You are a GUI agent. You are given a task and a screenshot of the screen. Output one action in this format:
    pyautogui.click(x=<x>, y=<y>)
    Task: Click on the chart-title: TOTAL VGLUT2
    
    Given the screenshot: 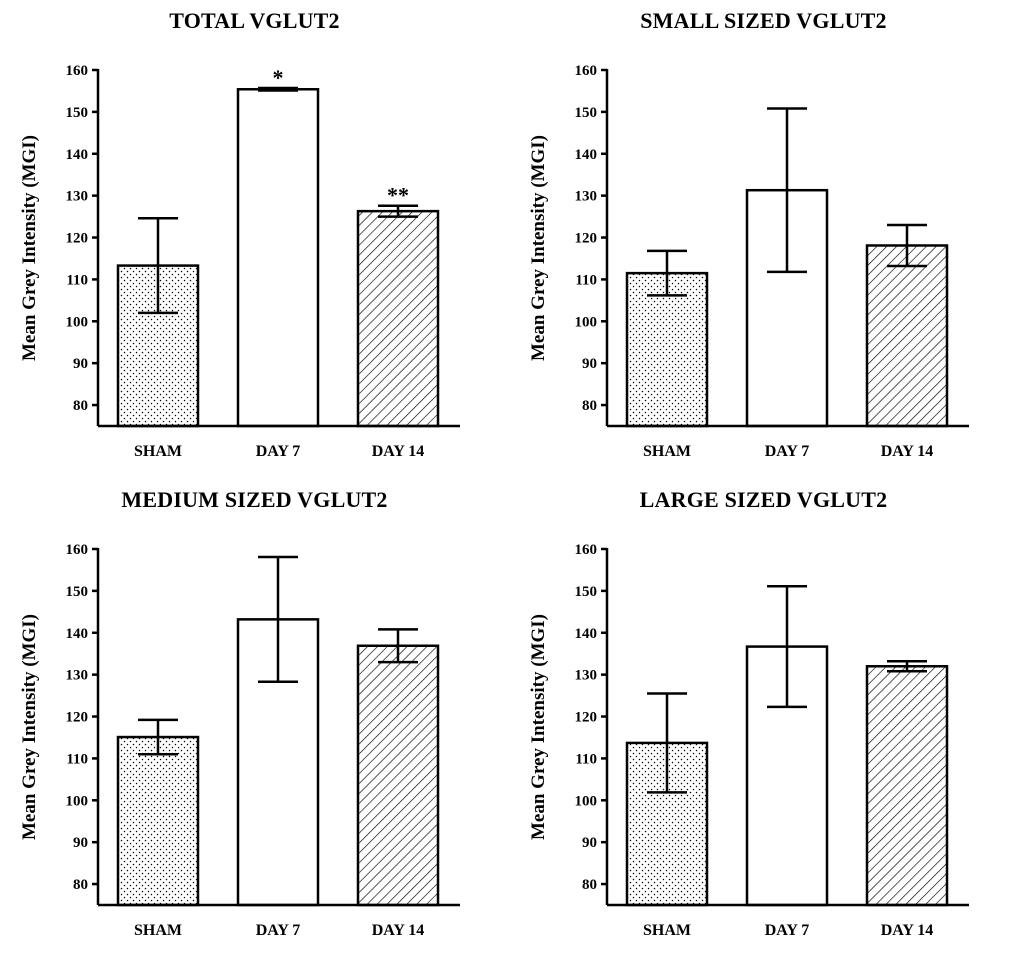 What is the action you would take?
    pyautogui.click(x=254, y=20)
    